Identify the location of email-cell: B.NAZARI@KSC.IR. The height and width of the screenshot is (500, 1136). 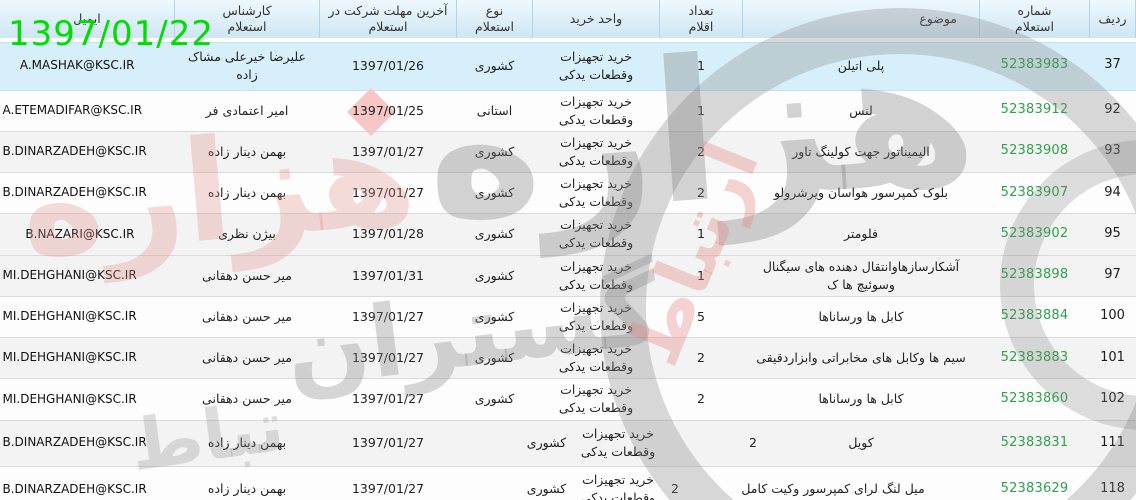
(87, 234).